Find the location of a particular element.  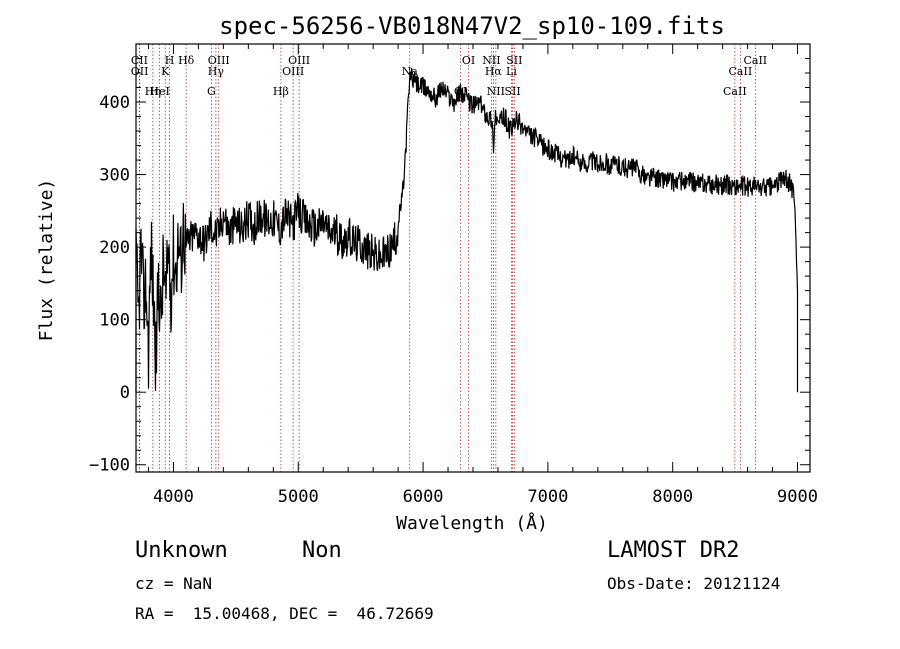

reference-line-label: HeI is located at coordinates (159, 91).